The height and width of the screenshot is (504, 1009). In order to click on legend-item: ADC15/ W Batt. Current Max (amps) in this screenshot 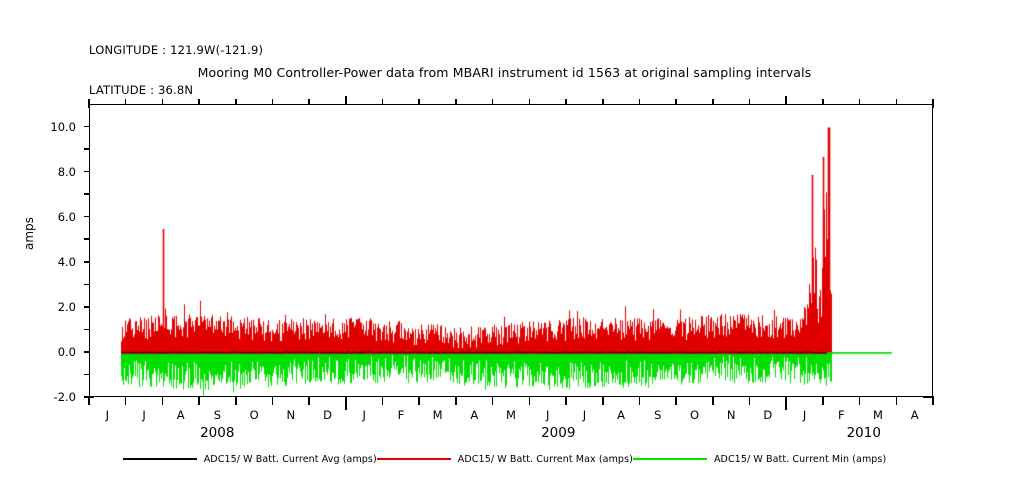, I will do `click(504, 459)`.